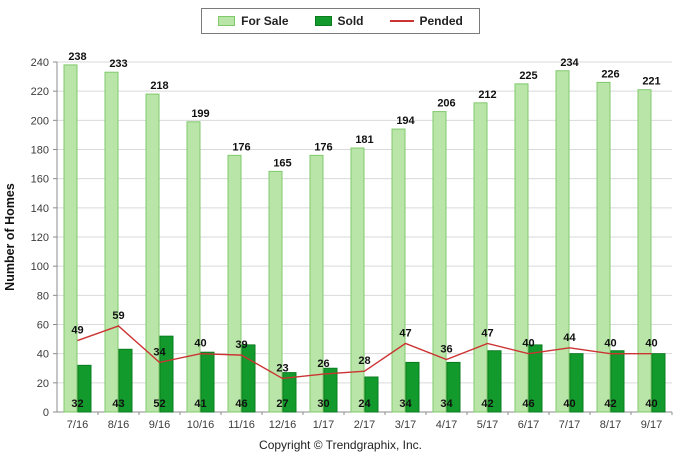 The width and height of the screenshot is (681, 472). What do you see at coordinates (405, 121) in the screenshot?
I see `for-sale-value-label: 194` at bounding box center [405, 121].